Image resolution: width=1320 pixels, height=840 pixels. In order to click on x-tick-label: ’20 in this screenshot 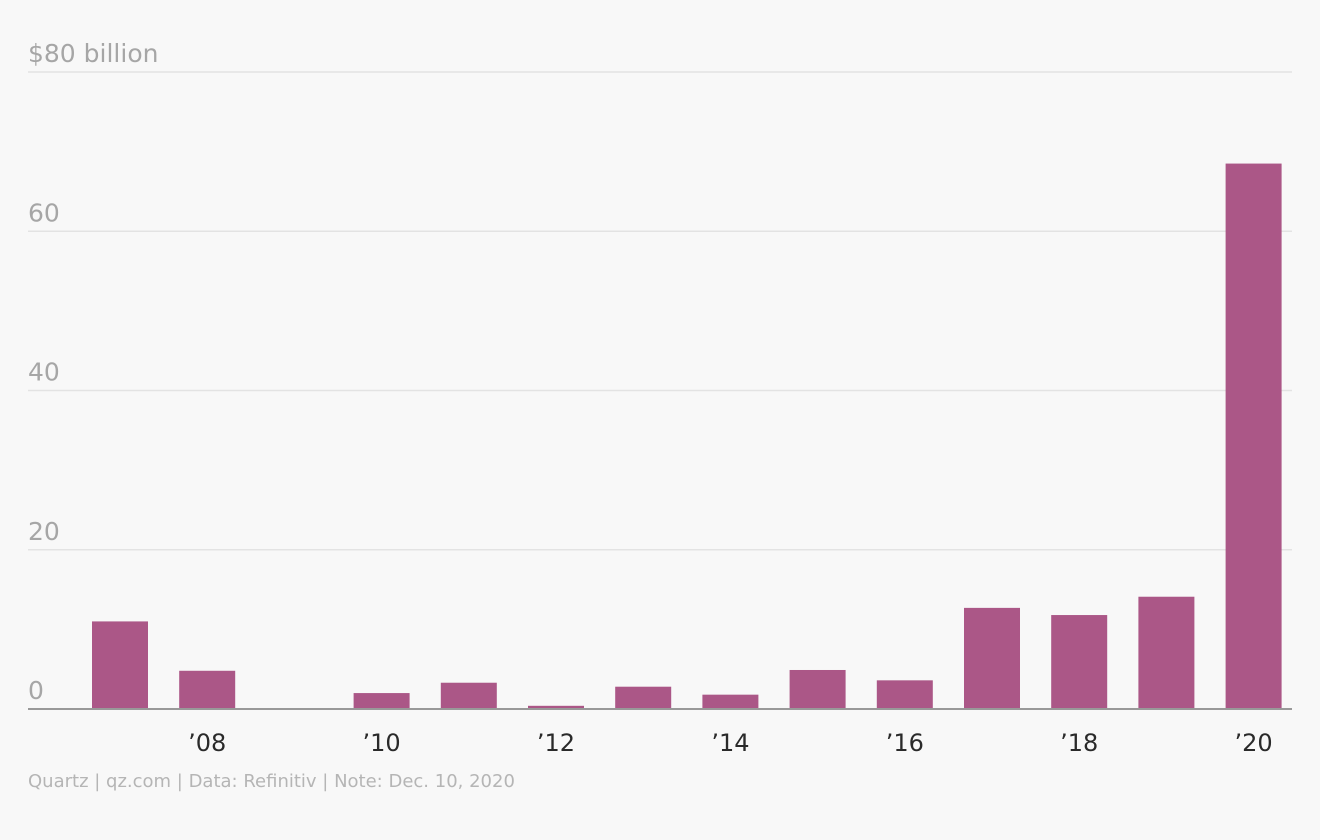, I will do `click(1254, 743)`.